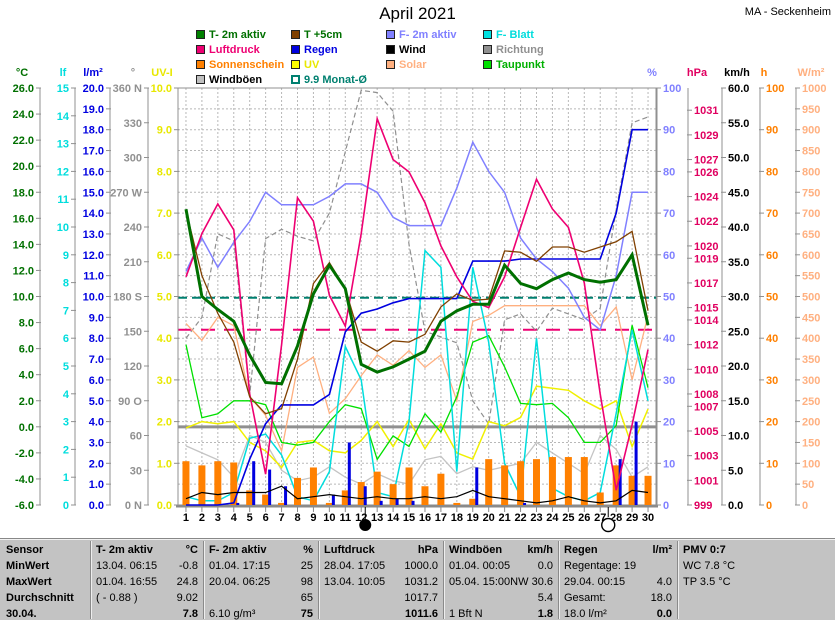 Image resolution: width=835 pixels, height=620 pixels. Describe the element at coordinates (543, 49) in the screenshot. I see `legend-item-7: Richtung` at that location.